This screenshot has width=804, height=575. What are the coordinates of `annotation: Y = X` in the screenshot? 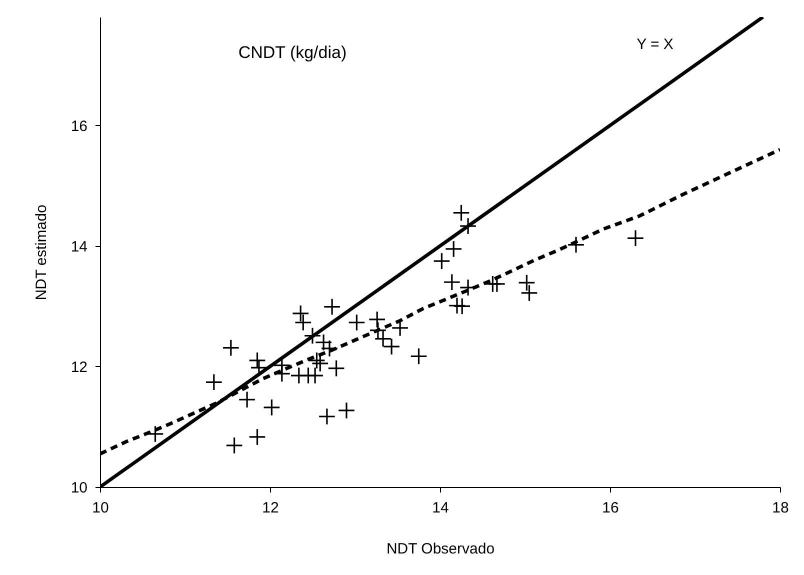 It's located at (655, 44).